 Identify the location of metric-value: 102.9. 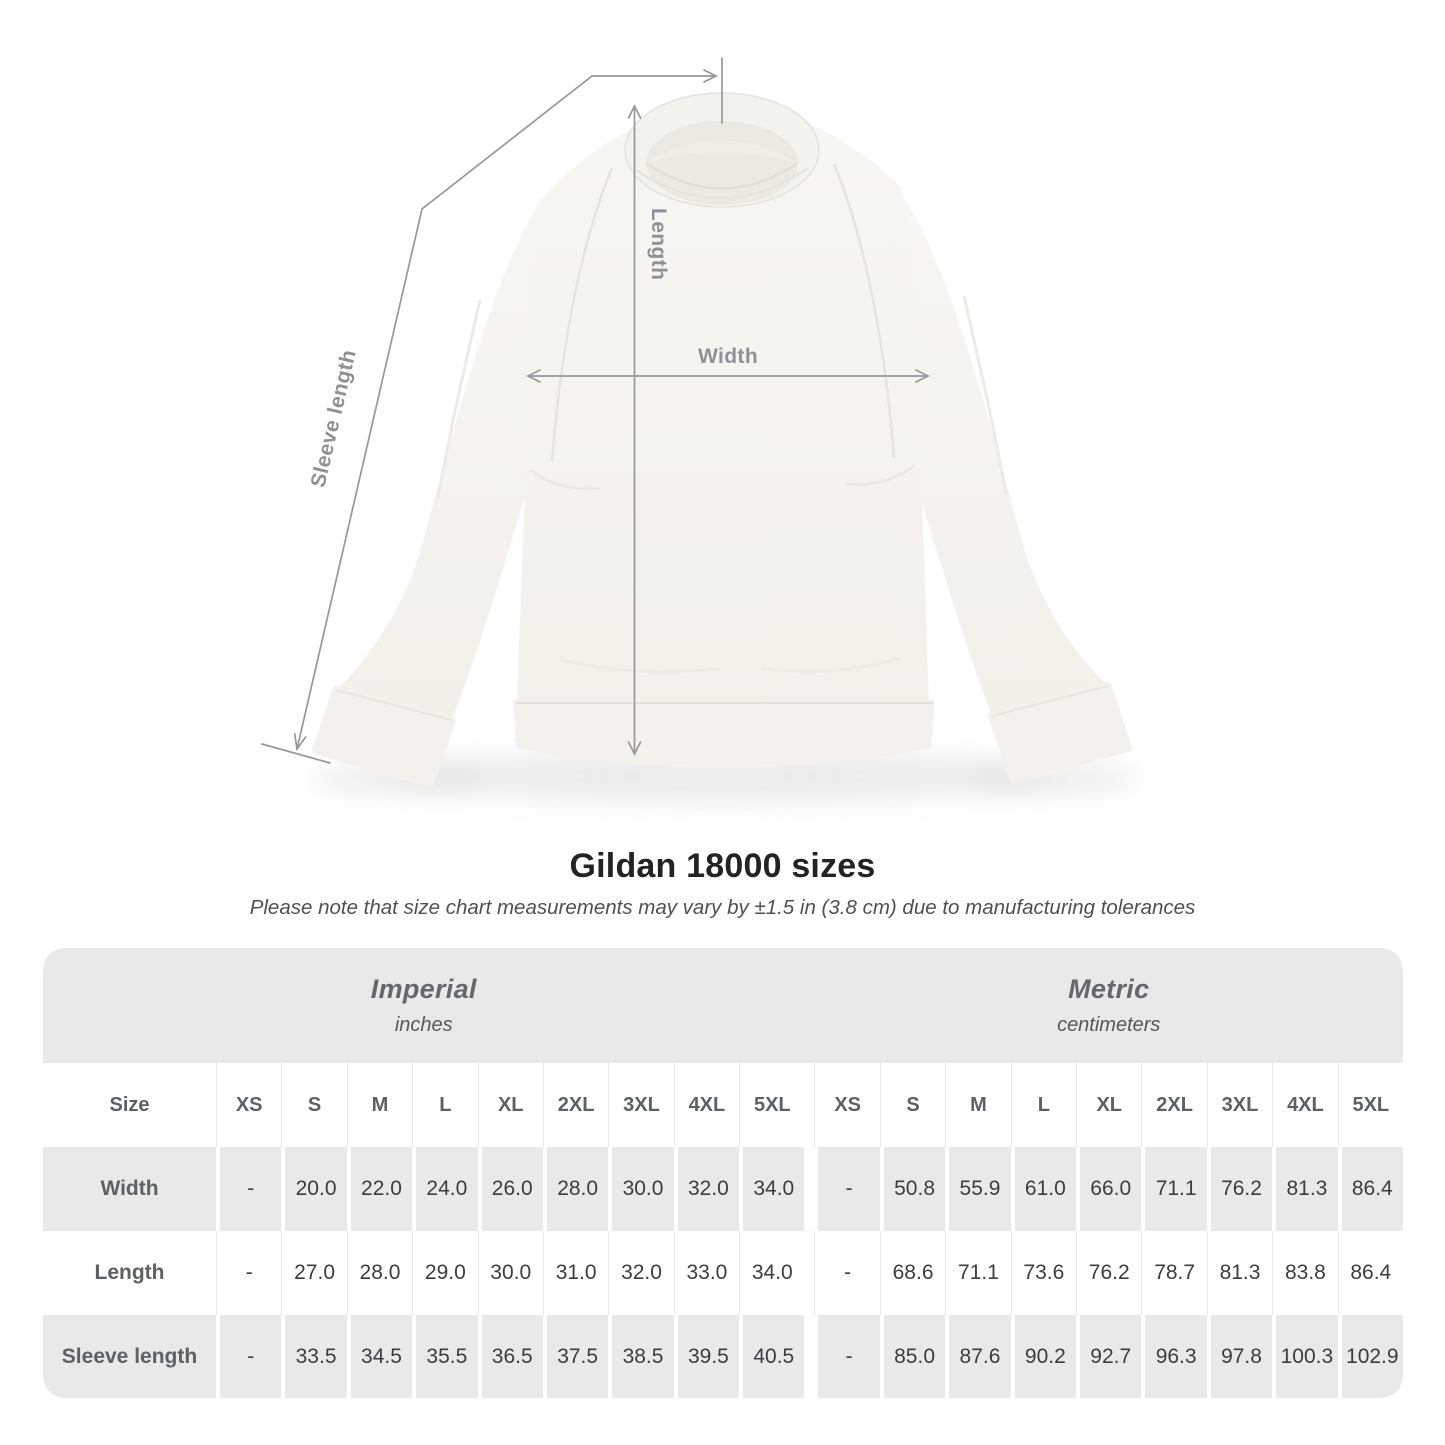
(1370, 1356).